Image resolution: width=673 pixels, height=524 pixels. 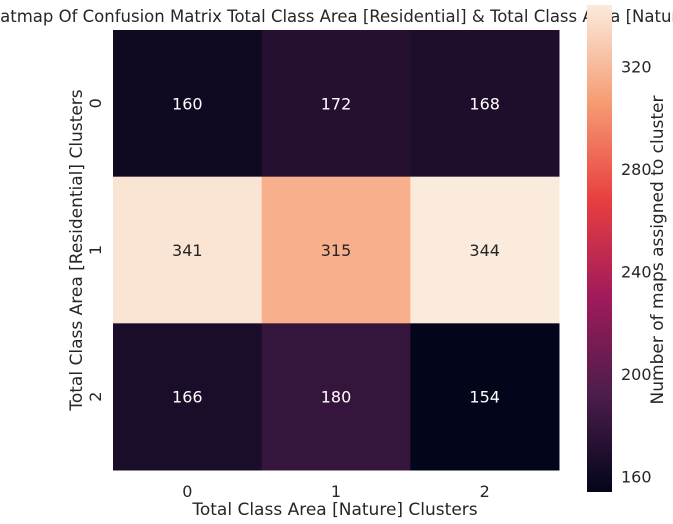 I want to click on cell-value-label: 315, so click(x=336, y=250).